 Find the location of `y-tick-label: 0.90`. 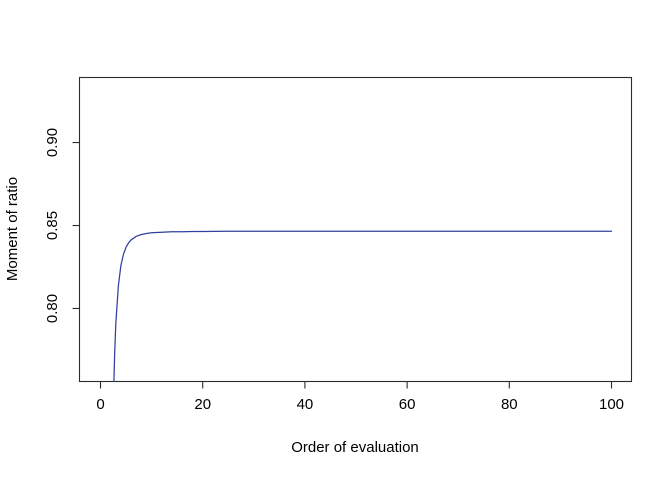

y-tick-label: 0.90 is located at coordinates (52, 142).